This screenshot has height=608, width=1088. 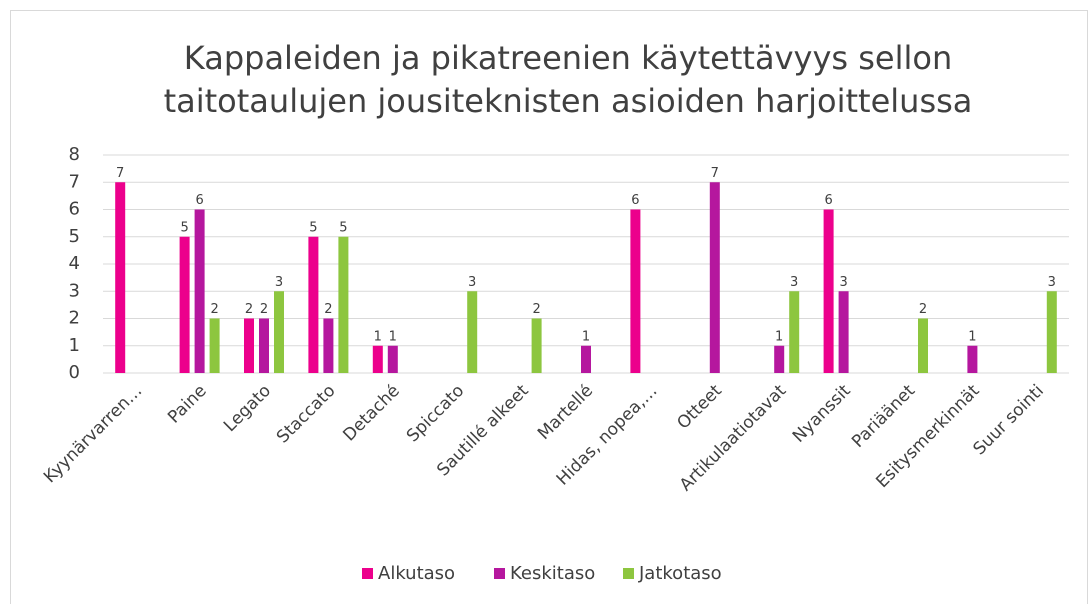 I want to click on legend-label: Alkutaso, so click(x=416, y=573).